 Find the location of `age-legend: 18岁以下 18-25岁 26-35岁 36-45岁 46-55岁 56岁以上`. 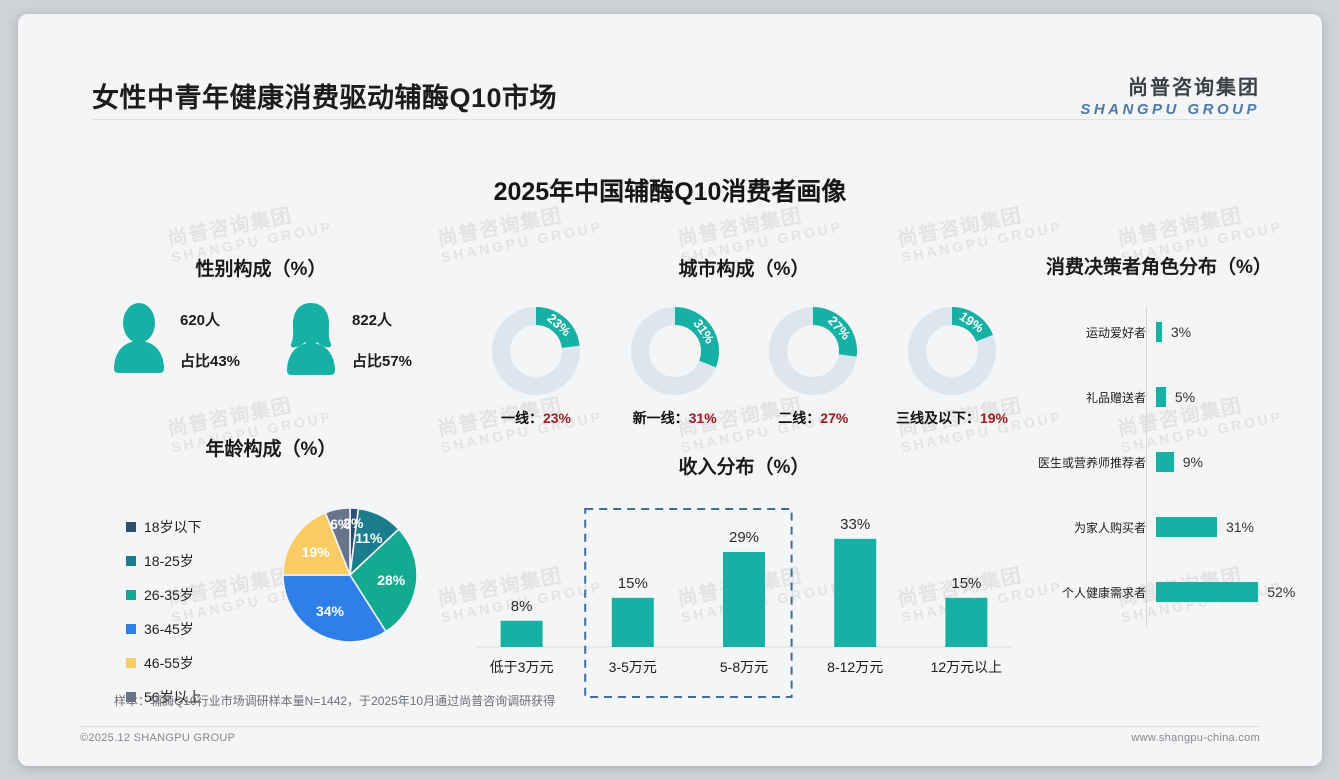

age-legend: 18岁以下 18-25岁 26-35岁 36-45岁 46-55岁 56岁以上 is located at coordinates (164, 619).